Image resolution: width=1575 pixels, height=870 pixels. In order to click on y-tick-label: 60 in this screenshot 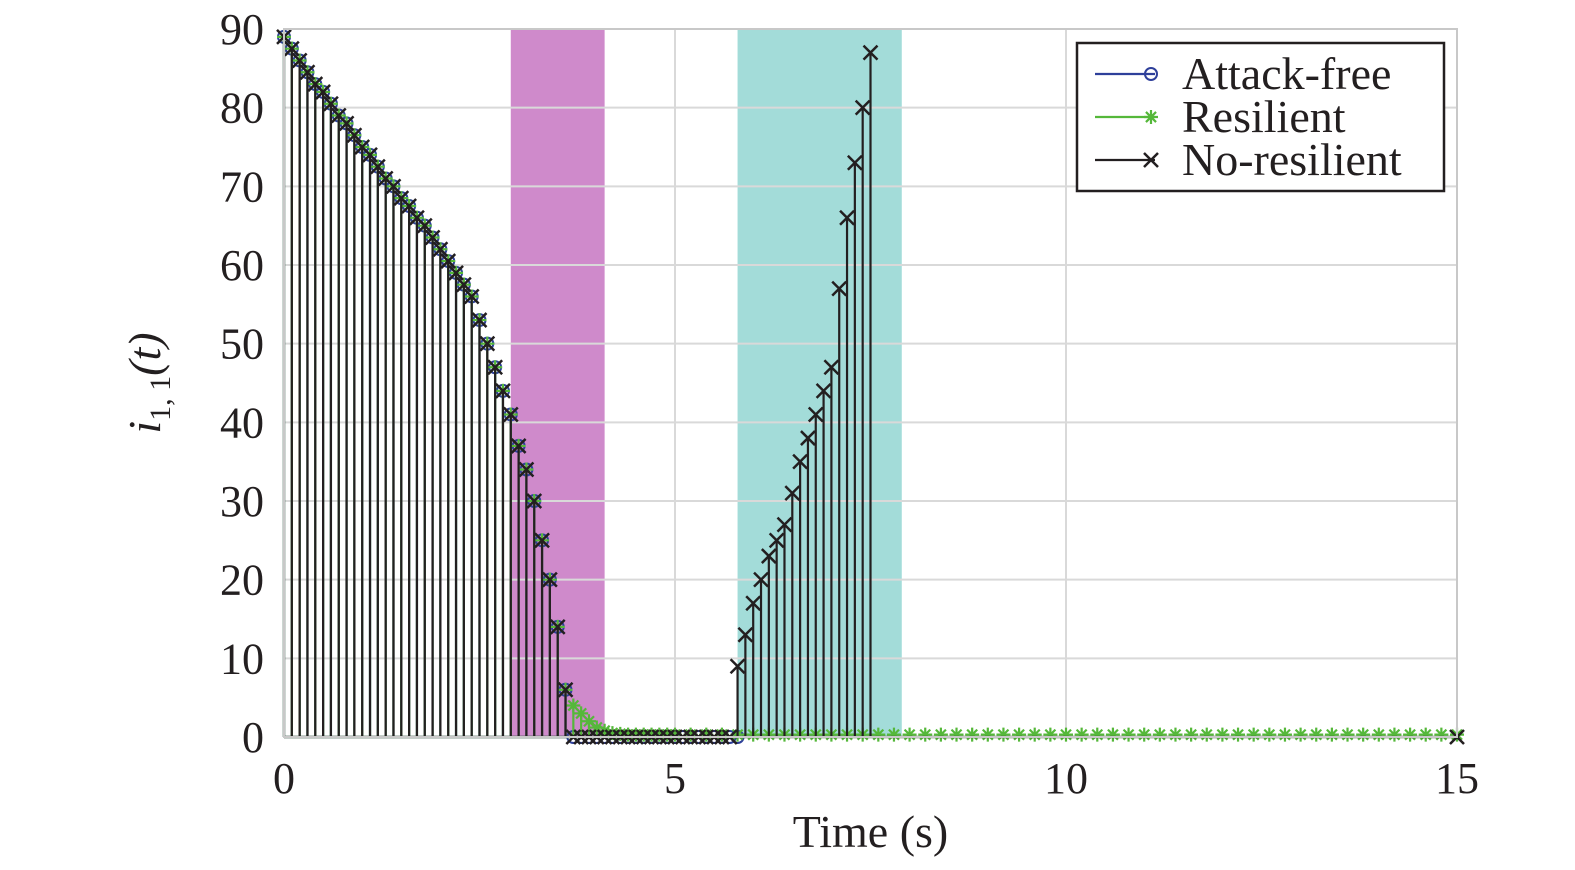, I will do `click(242, 265)`.